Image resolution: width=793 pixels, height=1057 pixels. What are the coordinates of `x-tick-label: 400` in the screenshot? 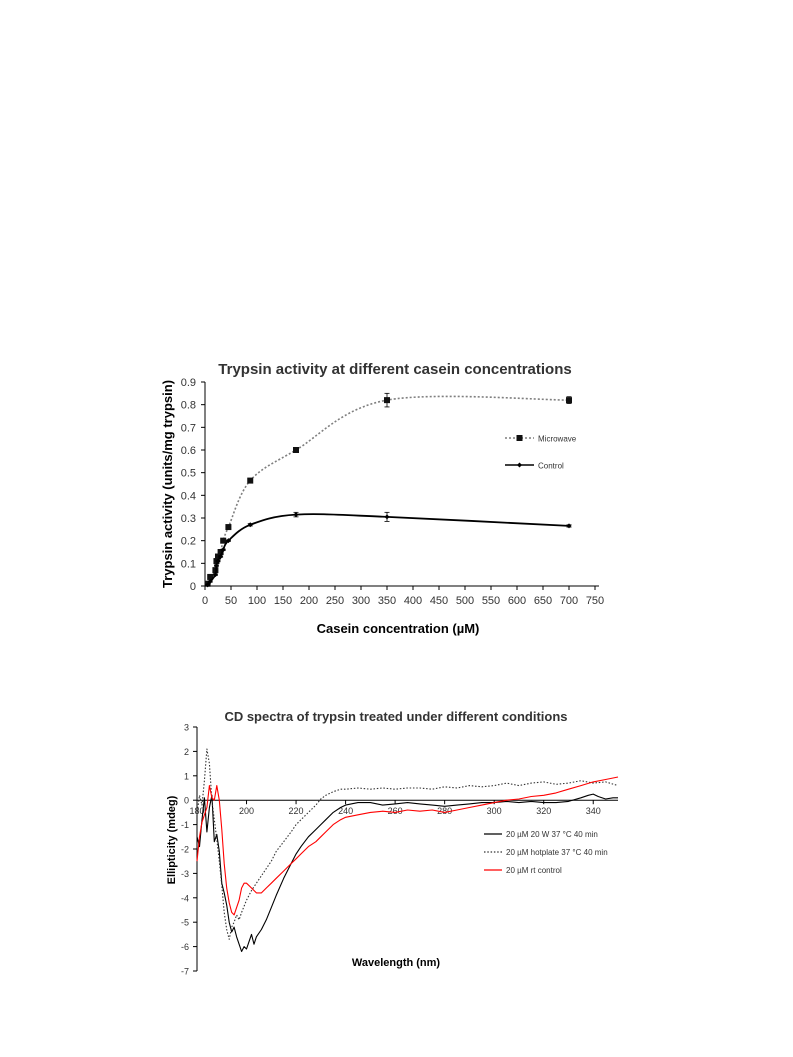 It's located at (413, 601).